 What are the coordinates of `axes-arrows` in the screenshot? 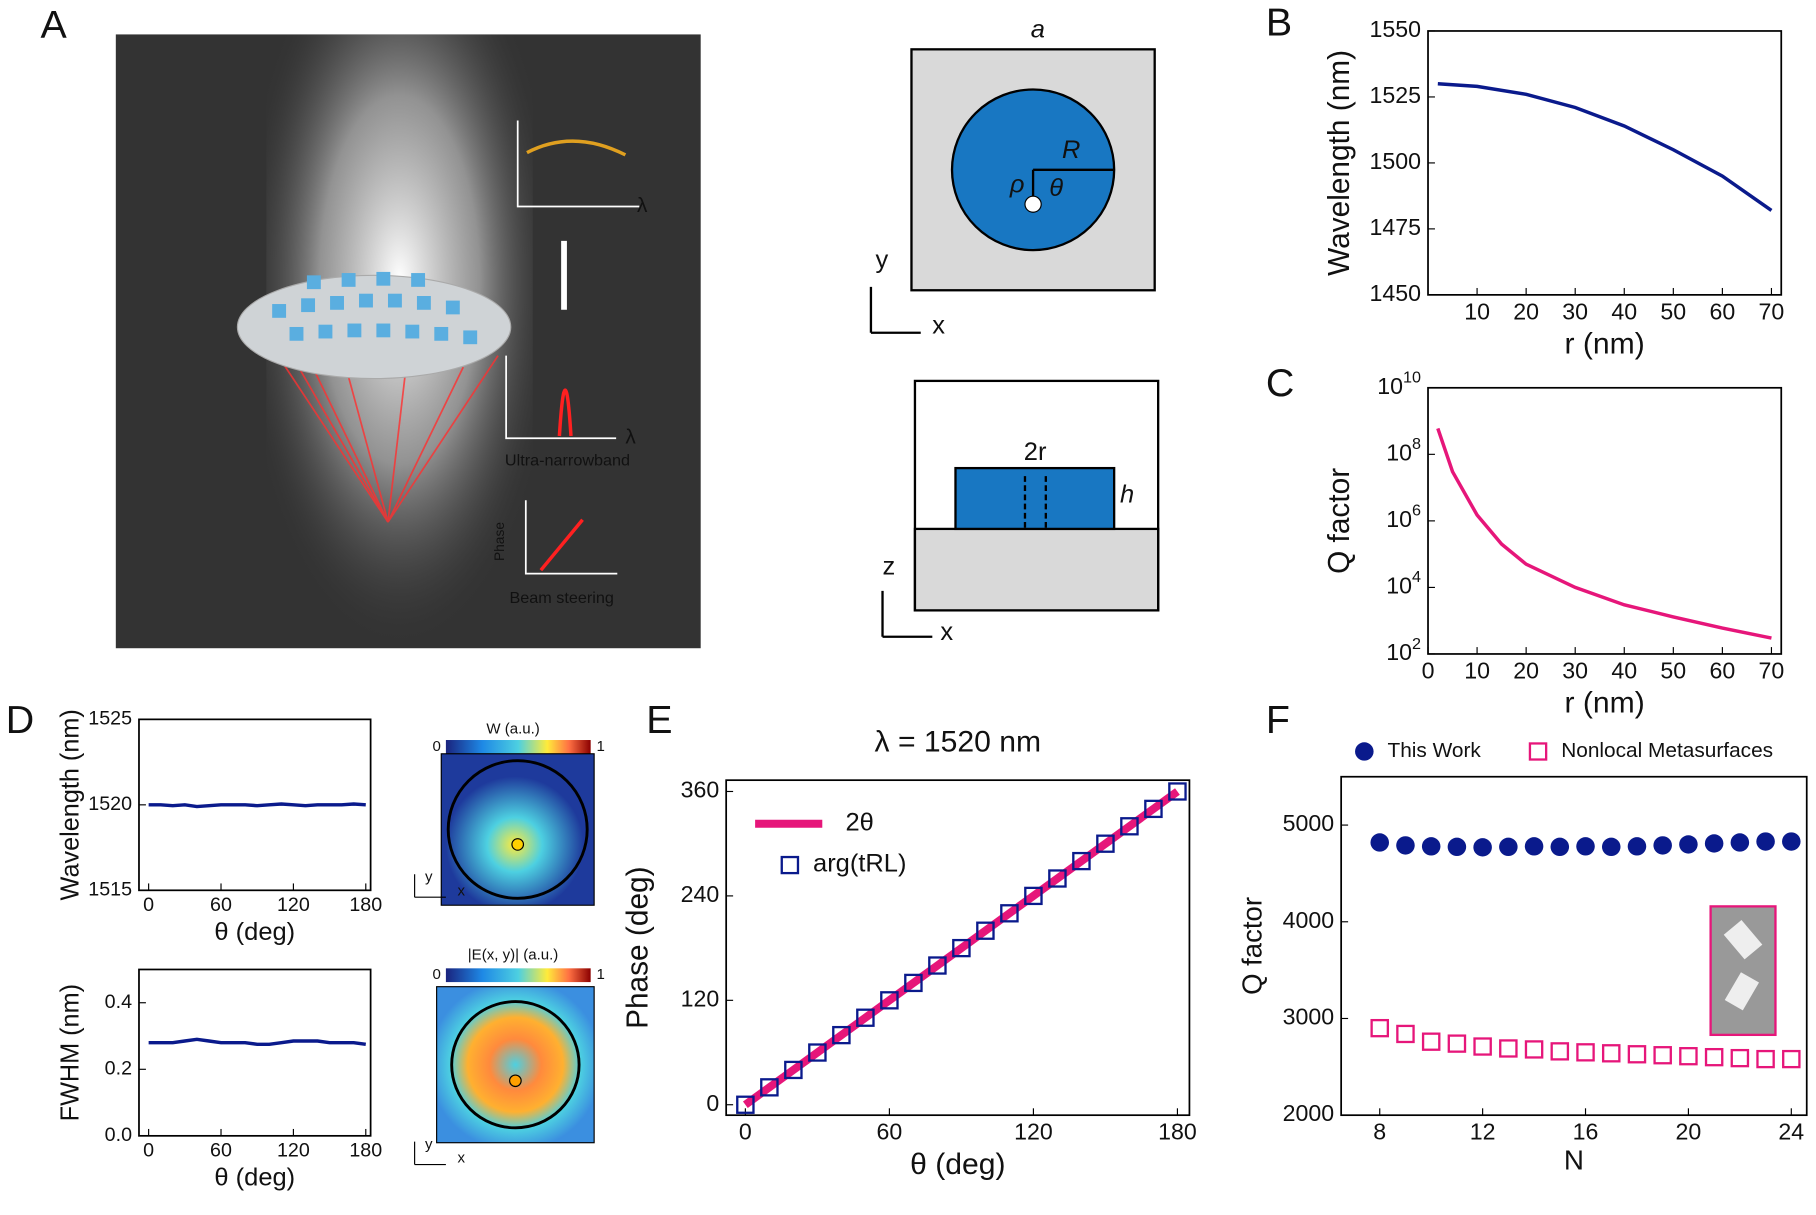 It's located at (430, 1153).